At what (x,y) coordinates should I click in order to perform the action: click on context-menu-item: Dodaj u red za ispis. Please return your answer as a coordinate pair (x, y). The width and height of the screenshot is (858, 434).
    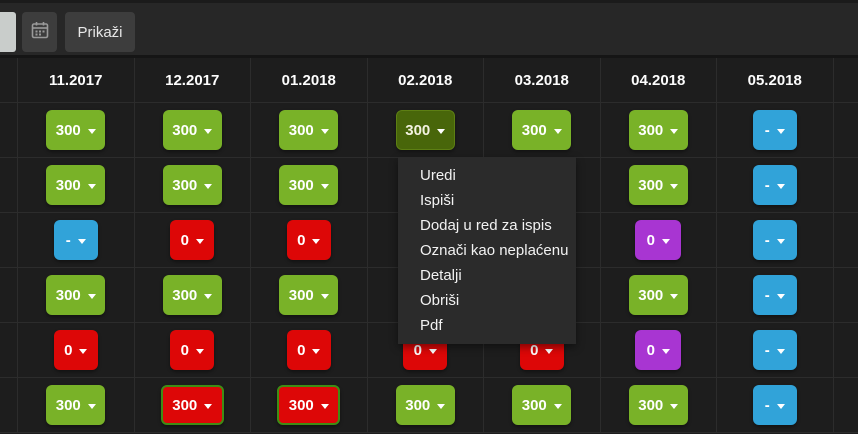
    Looking at the image, I should click on (486, 225).